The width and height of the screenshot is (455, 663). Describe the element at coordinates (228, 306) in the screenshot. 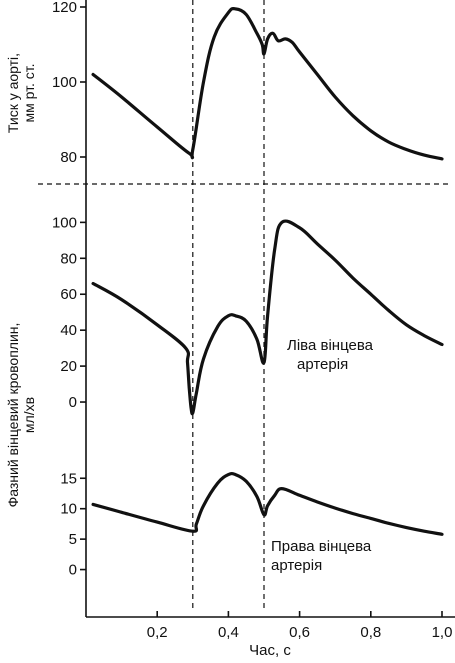

I see `valve-marker-lines` at that location.